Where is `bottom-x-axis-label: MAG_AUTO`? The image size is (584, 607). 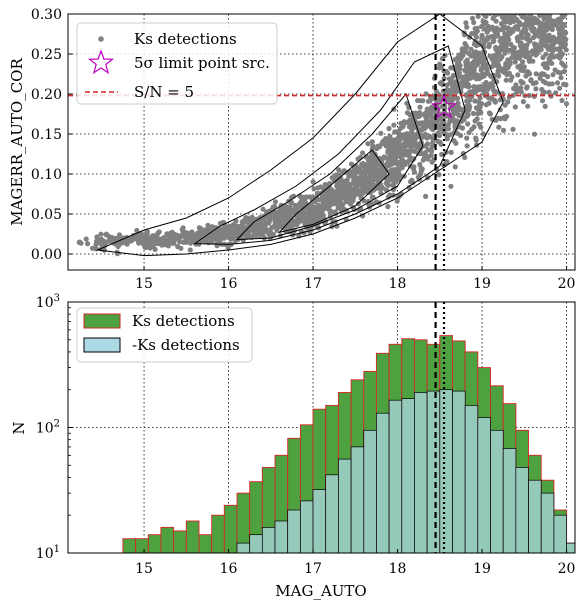 bottom-x-axis-label: MAG_AUTO is located at coordinates (320, 591).